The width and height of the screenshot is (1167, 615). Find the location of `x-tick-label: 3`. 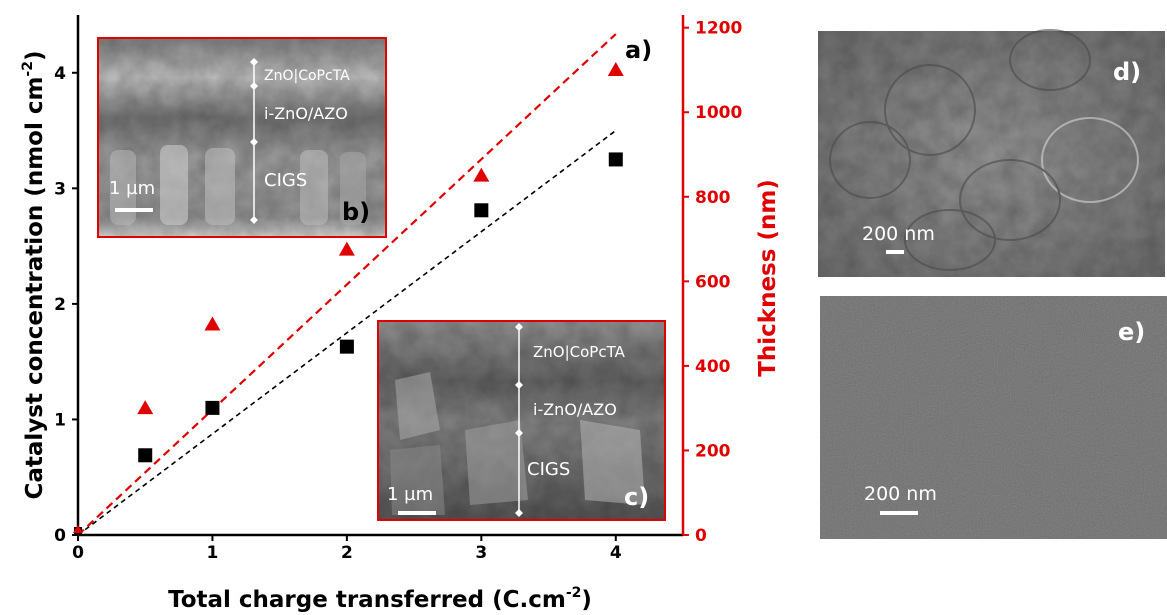

x-tick-label: 3 is located at coordinates (481, 553).